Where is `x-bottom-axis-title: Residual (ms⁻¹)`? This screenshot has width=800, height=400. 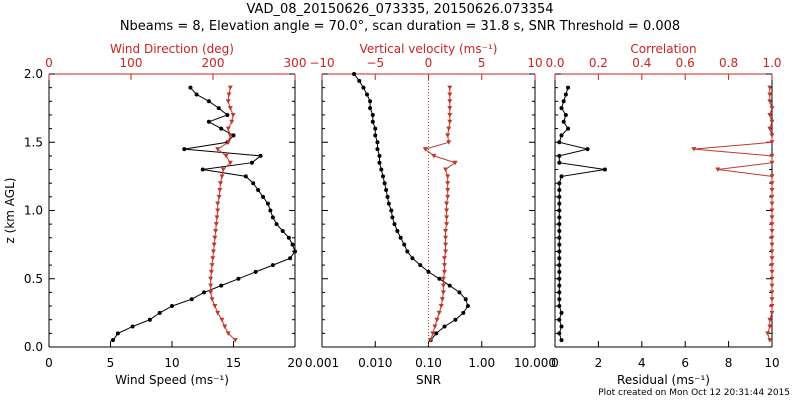
x-bottom-axis-title: Residual (ms⁻¹) is located at coordinates (663, 380).